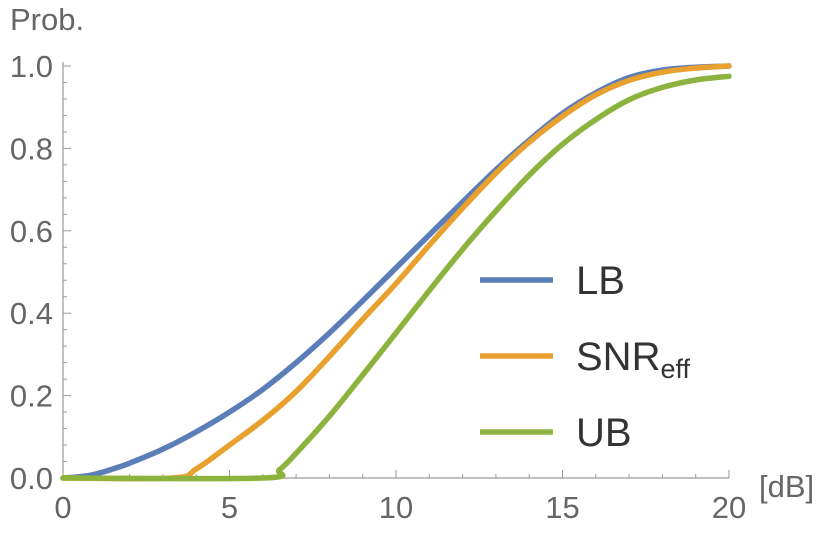 This screenshot has height=537, width=830. What do you see at coordinates (552, 281) in the screenshot?
I see `legend-item-1: LB` at bounding box center [552, 281].